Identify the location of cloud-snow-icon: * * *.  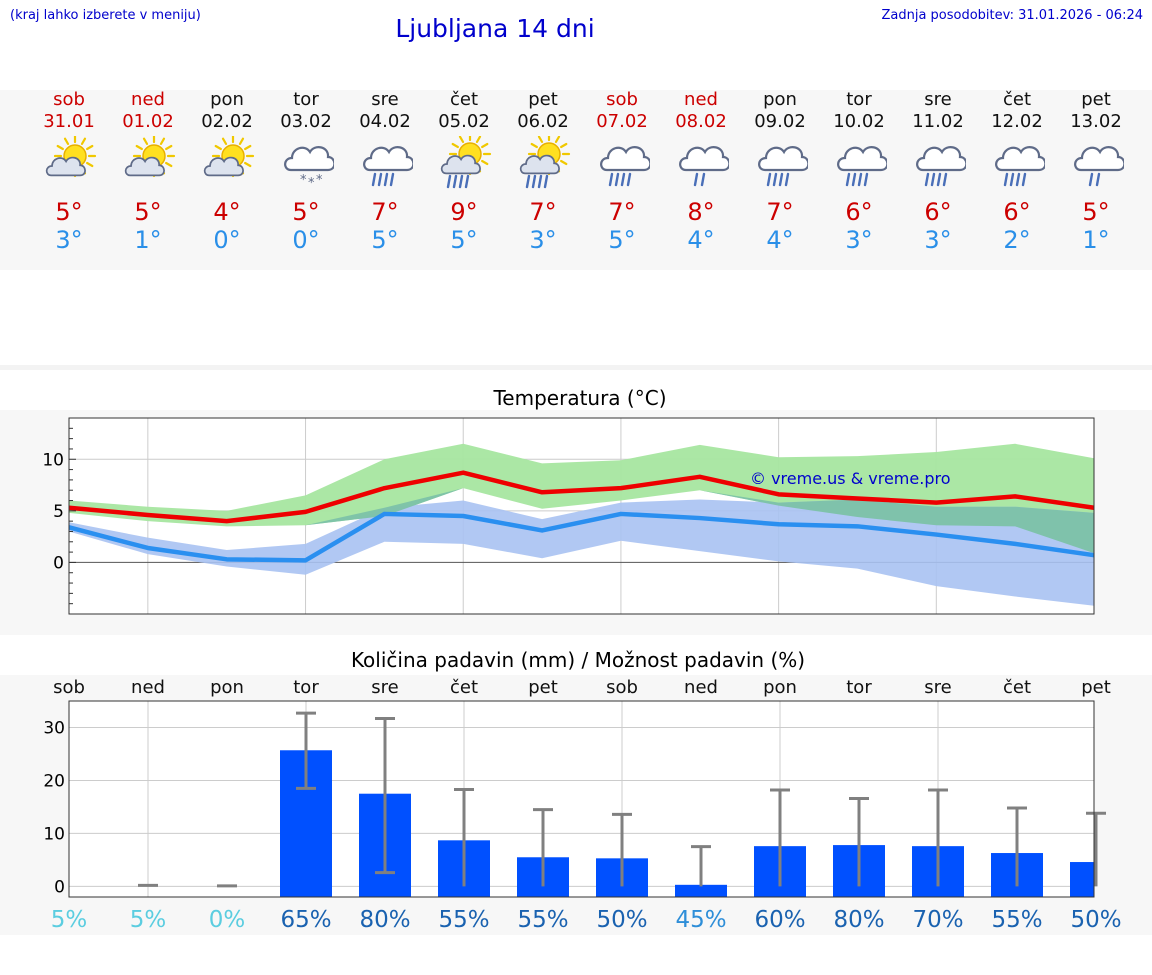
(309, 168).